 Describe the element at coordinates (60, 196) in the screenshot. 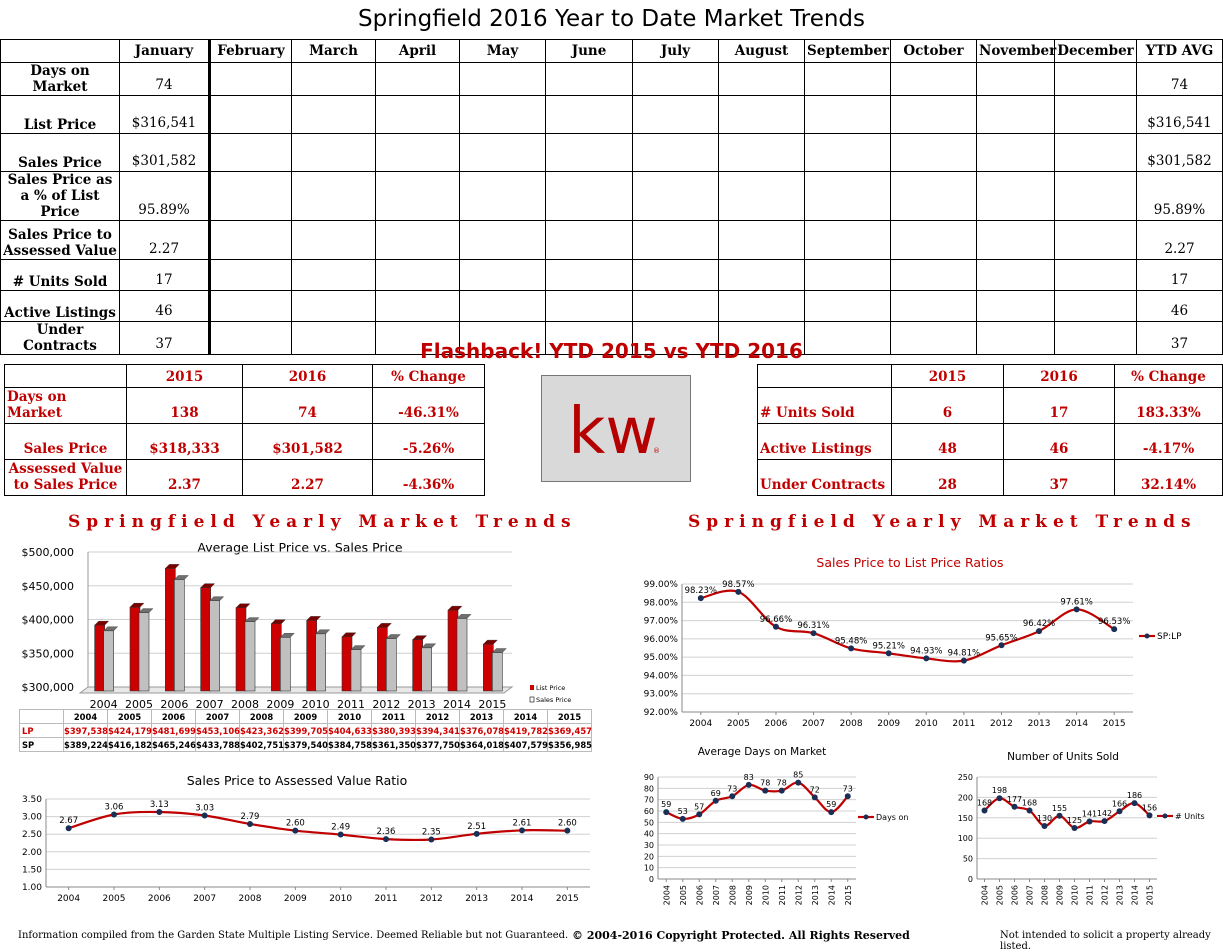

I see `row-label: Sales Price as a % of List Price` at that location.